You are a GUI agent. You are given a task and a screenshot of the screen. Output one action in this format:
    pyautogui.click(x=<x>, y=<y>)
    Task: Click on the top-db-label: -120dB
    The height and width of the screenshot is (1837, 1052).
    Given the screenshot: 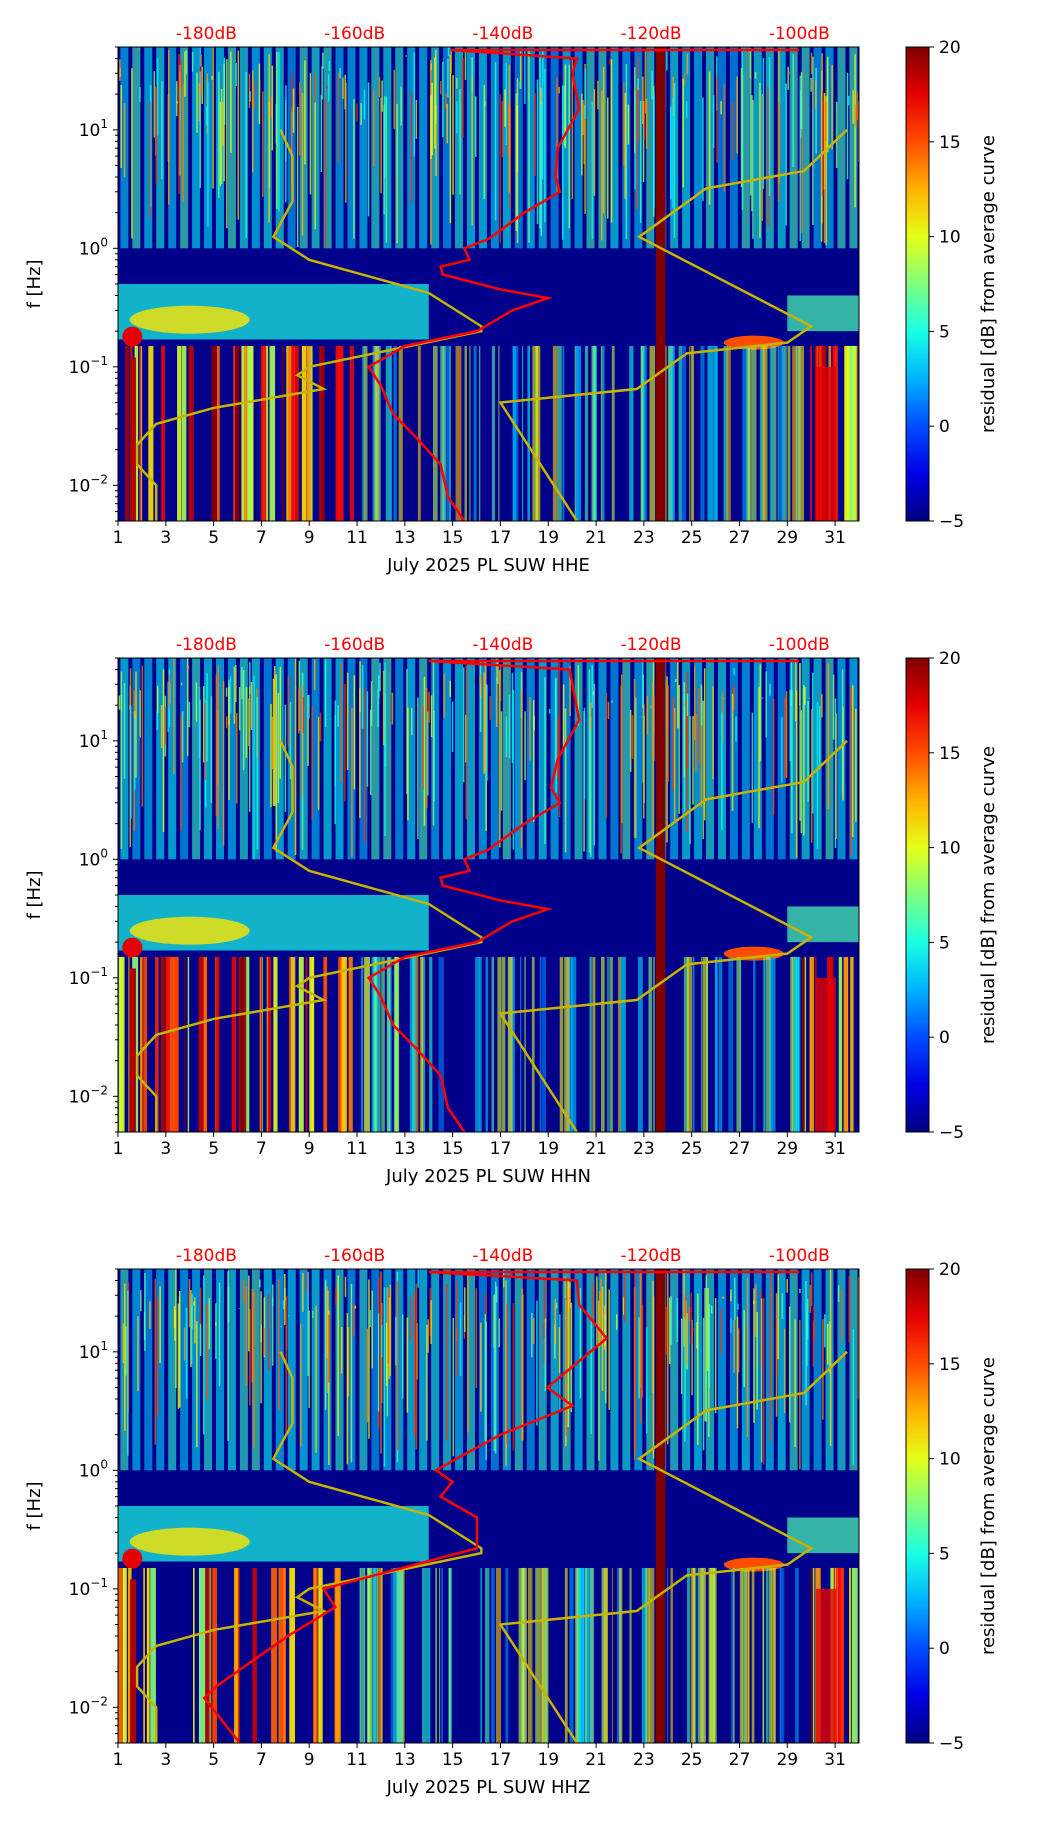 What is the action you would take?
    pyautogui.click(x=651, y=34)
    